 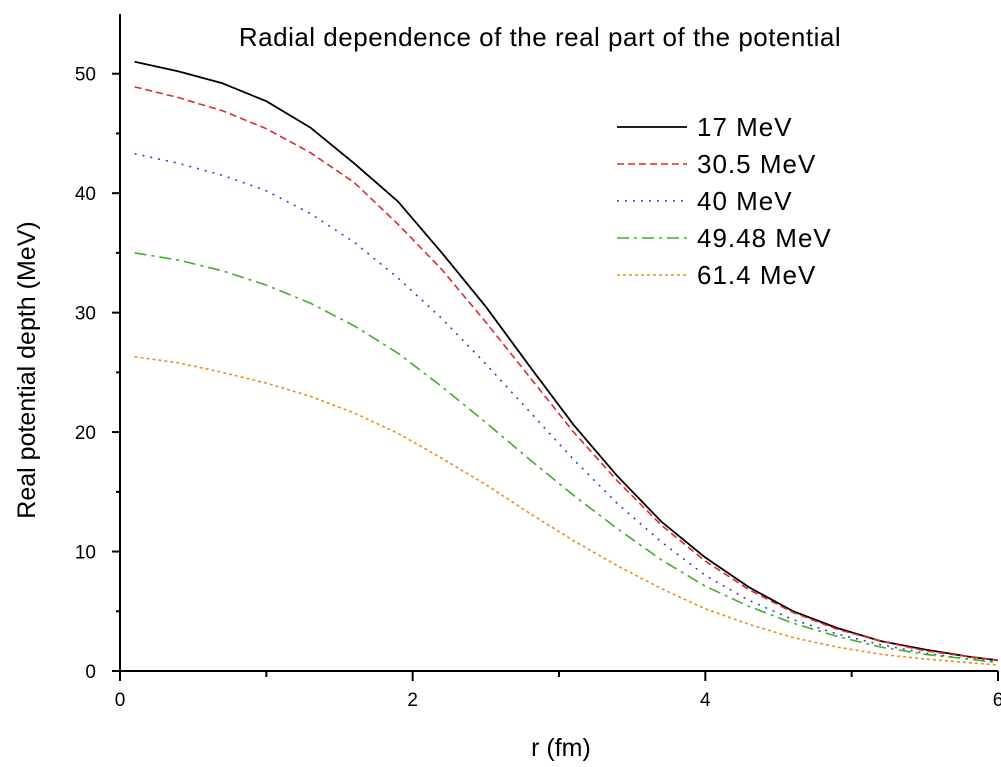 What do you see at coordinates (705, 700) in the screenshot?
I see `x-tick-label: 4` at bounding box center [705, 700].